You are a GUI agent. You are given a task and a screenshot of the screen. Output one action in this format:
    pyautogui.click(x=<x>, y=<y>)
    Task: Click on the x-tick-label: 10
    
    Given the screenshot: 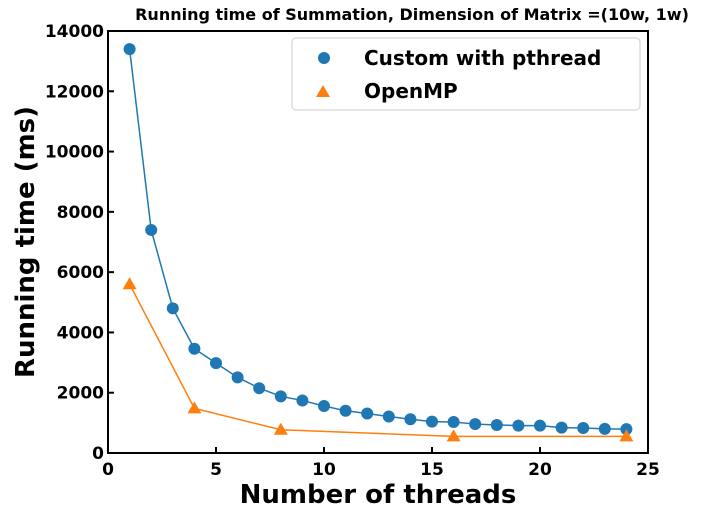 What is the action you would take?
    pyautogui.click(x=324, y=470)
    